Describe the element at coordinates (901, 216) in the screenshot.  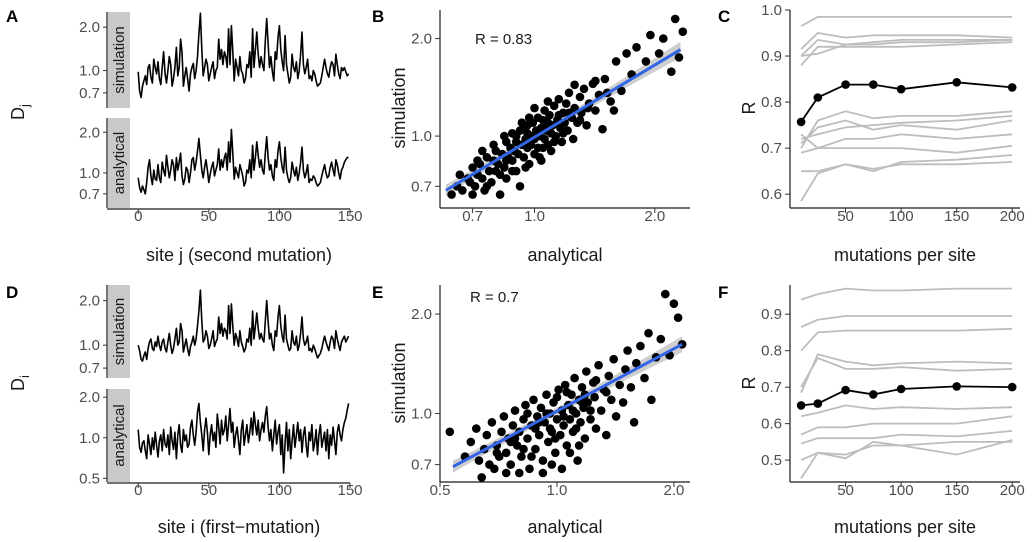
I see `x-tick-label: 100` at that location.